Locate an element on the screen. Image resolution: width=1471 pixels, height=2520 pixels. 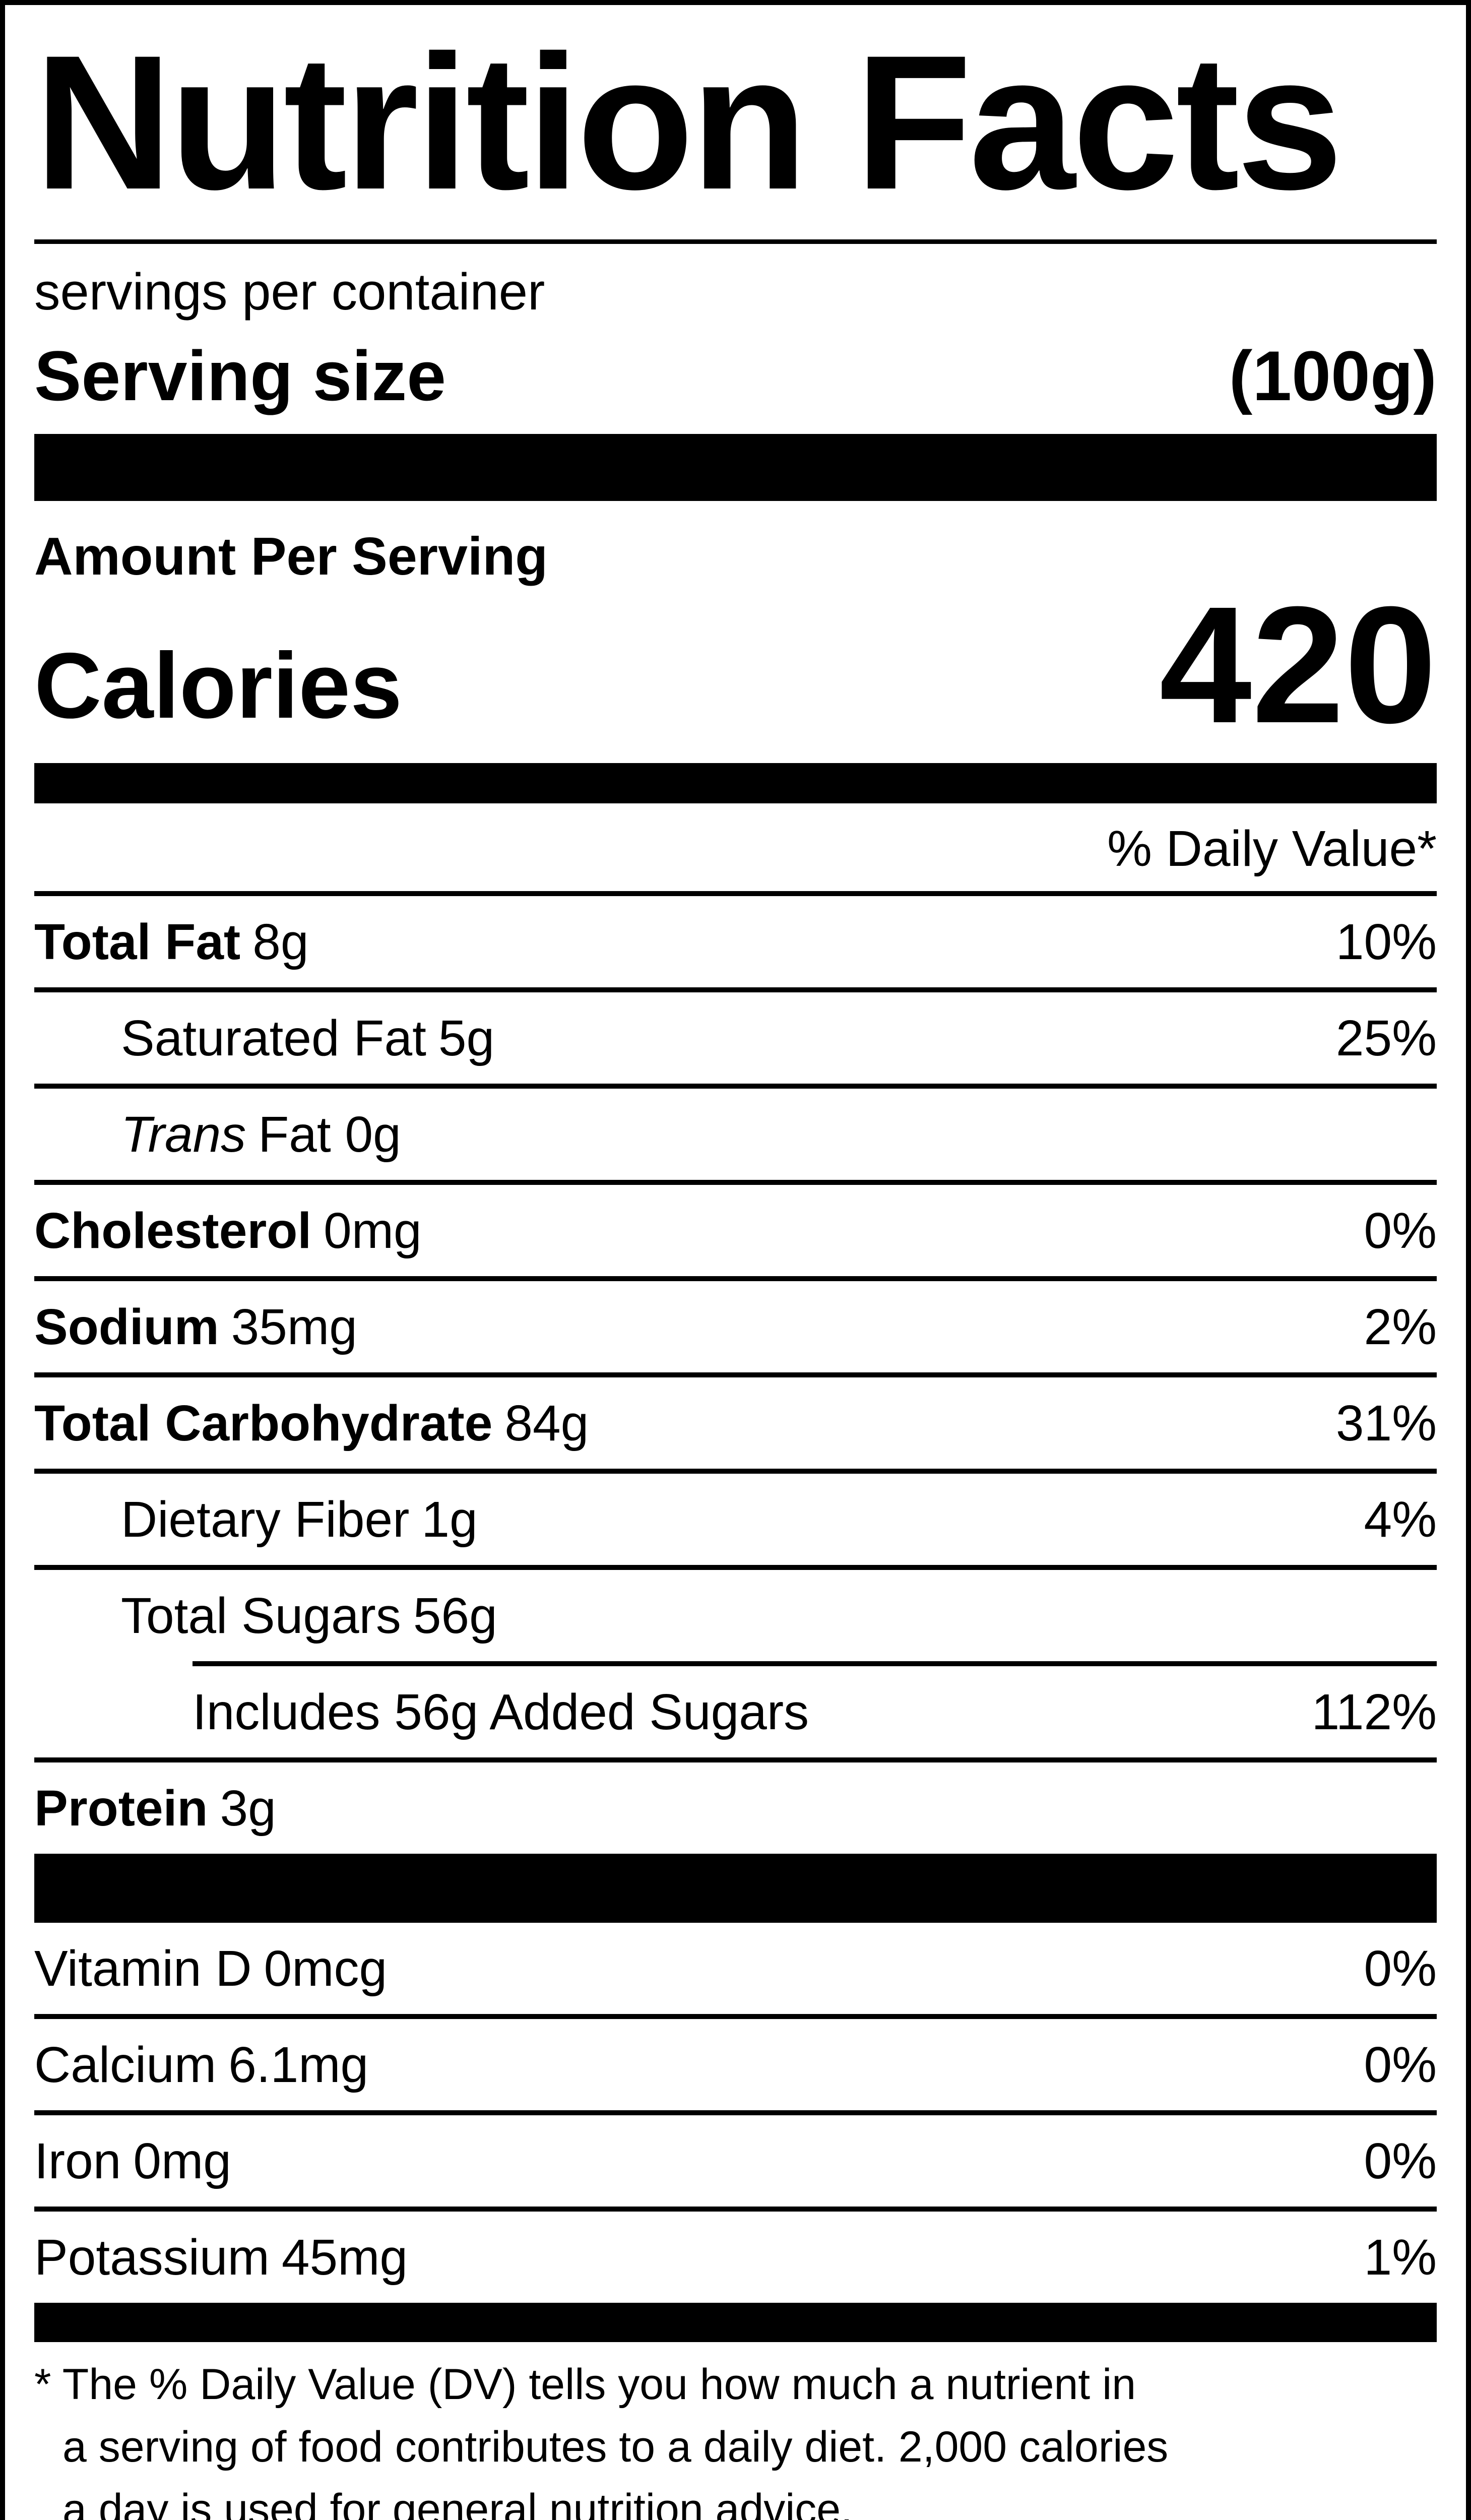
nutrient-text: Includes 56g Added Sugars is located at coordinates (501, 1712).